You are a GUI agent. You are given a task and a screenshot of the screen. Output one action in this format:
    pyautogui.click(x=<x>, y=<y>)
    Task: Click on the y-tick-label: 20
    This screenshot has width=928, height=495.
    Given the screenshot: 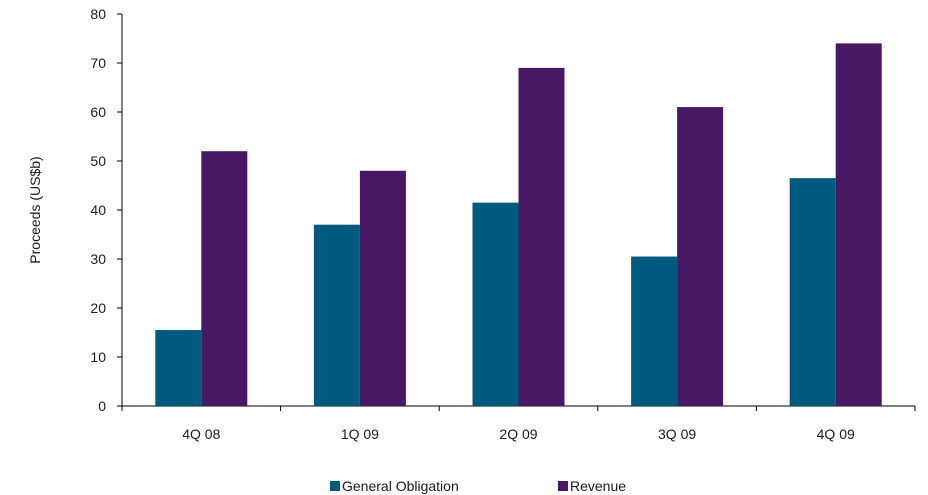 What is the action you would take?
    pyautogui.click(x=98, y=308)
    